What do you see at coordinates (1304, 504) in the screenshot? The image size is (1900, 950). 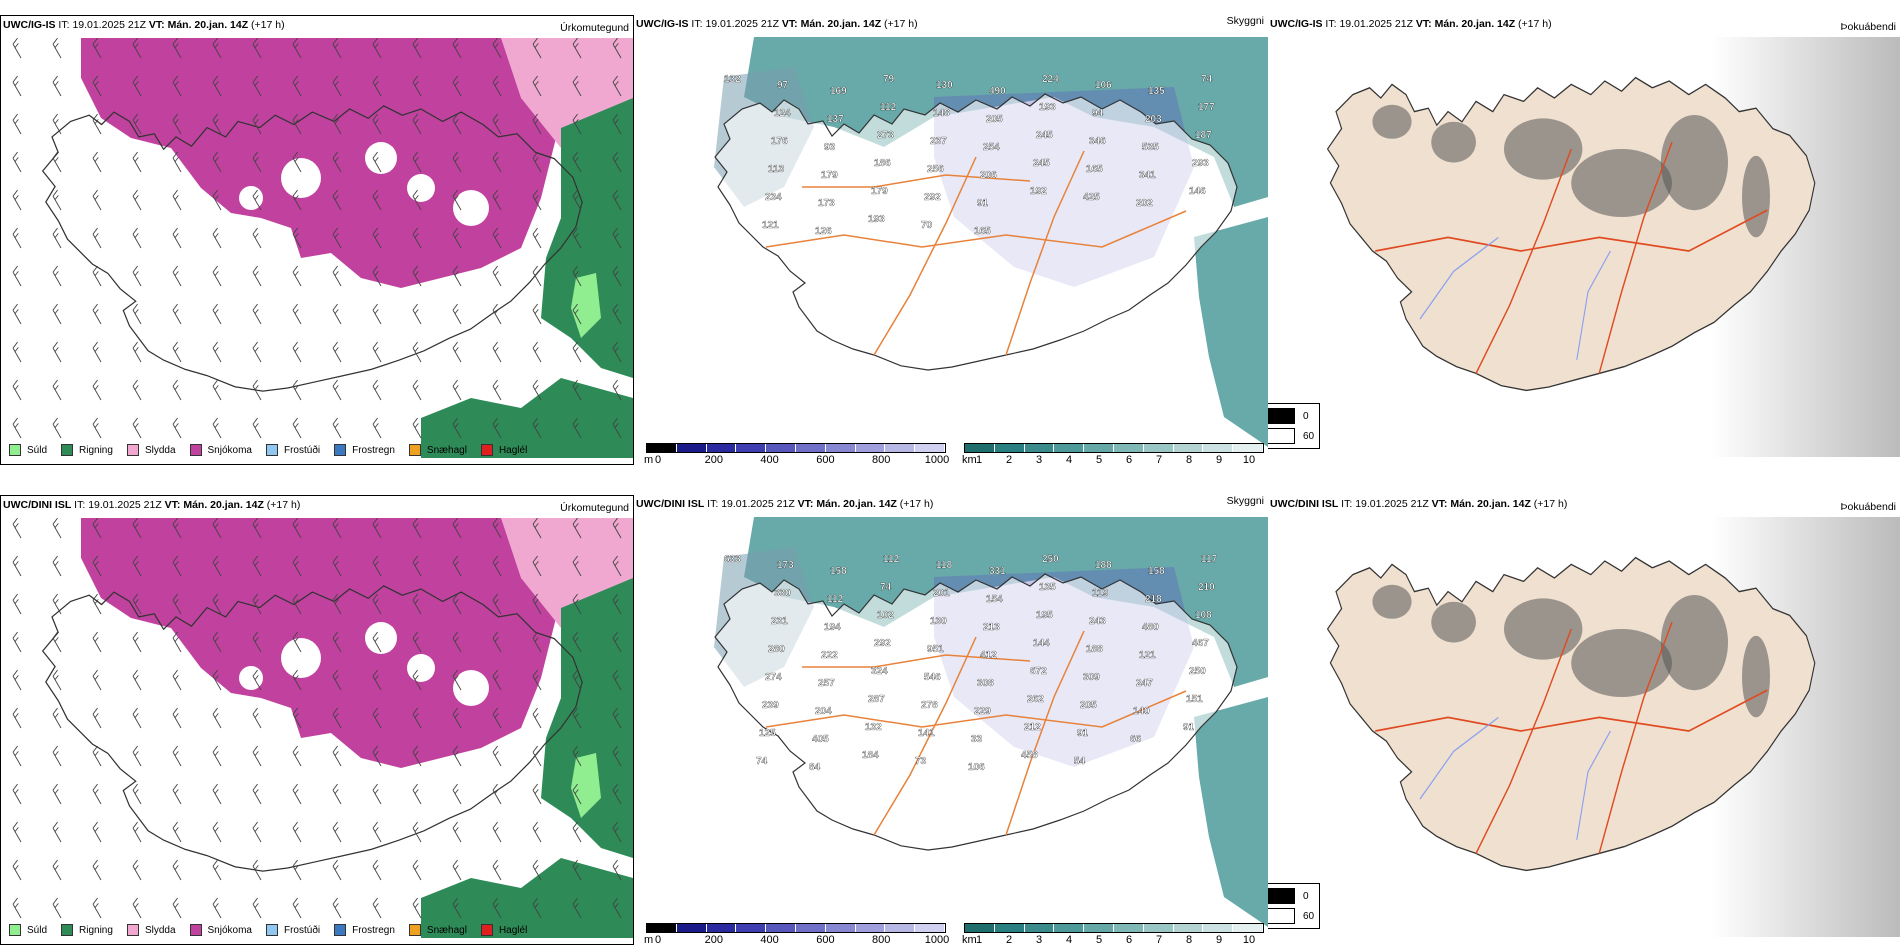 I see `model-name: UWC/DINI ISL` at bounding box center [1304, 504].